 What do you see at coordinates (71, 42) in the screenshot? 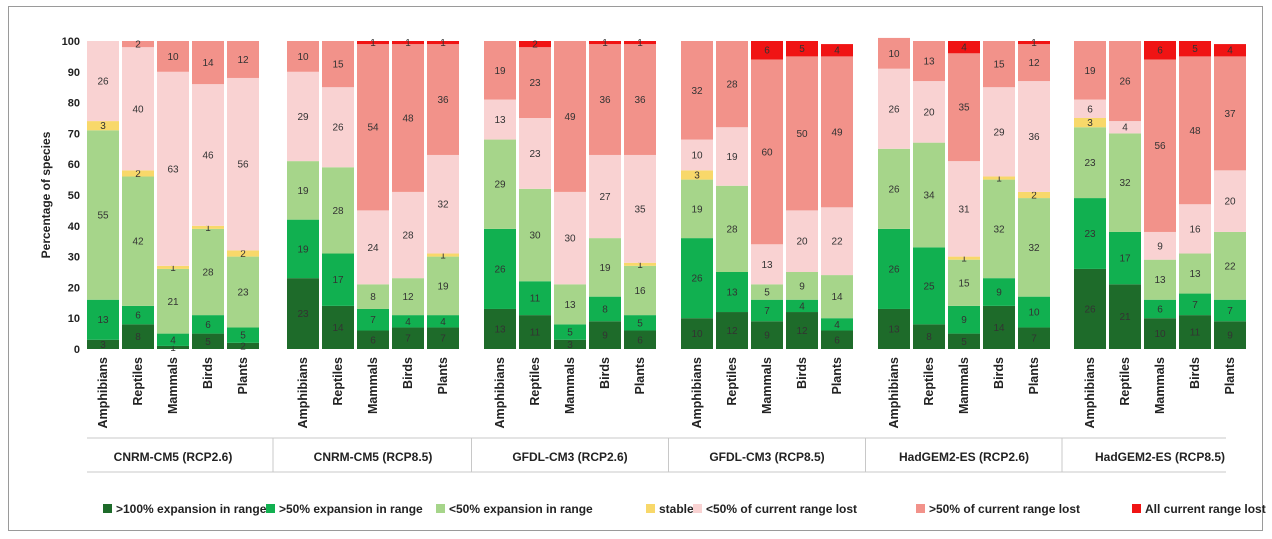
I see `y-tick-label: 100` at bounding box center [71, 42].